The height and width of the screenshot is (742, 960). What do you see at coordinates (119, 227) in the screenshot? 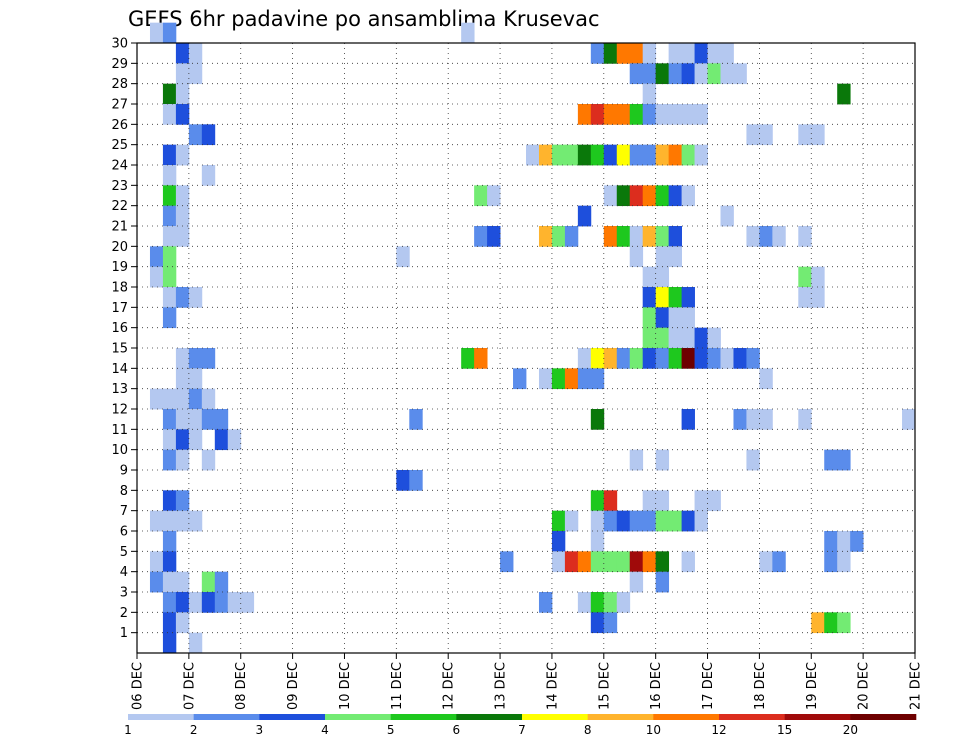
I see `y-tick-label: 21` at bounding box center [119, 227].